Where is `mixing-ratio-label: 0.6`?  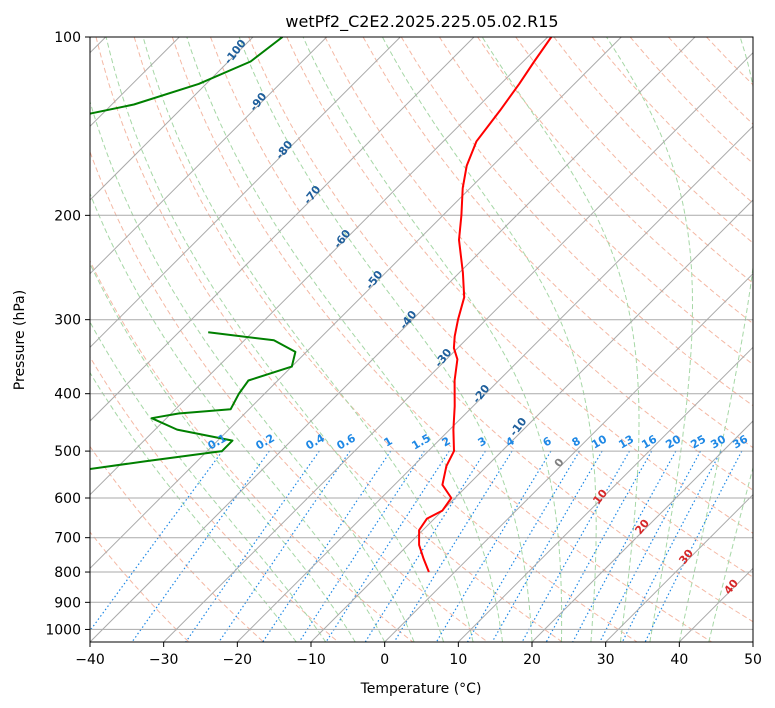
mixing-ratio-label: 0.6 is located at coordinates (347, 441).